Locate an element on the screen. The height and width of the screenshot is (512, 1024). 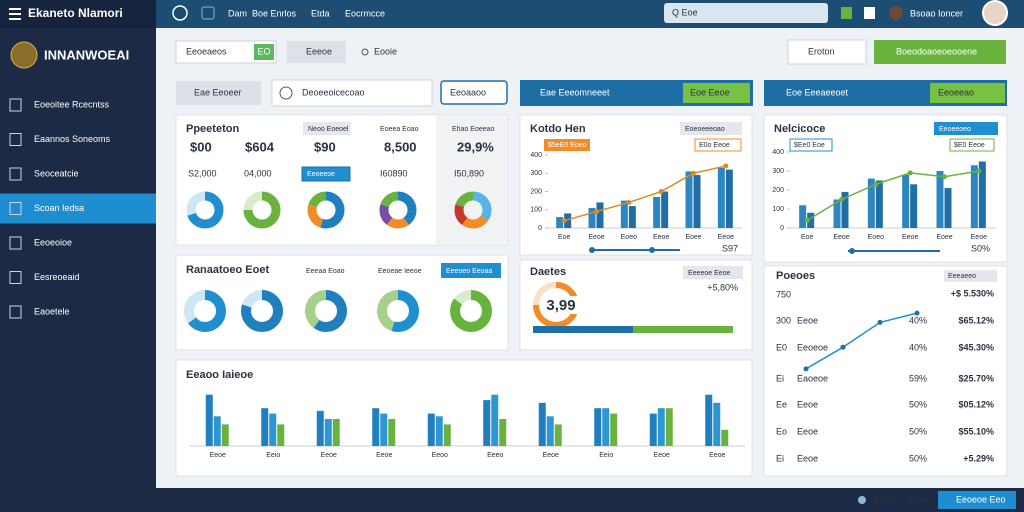
field is located at coordinates (352, 93).